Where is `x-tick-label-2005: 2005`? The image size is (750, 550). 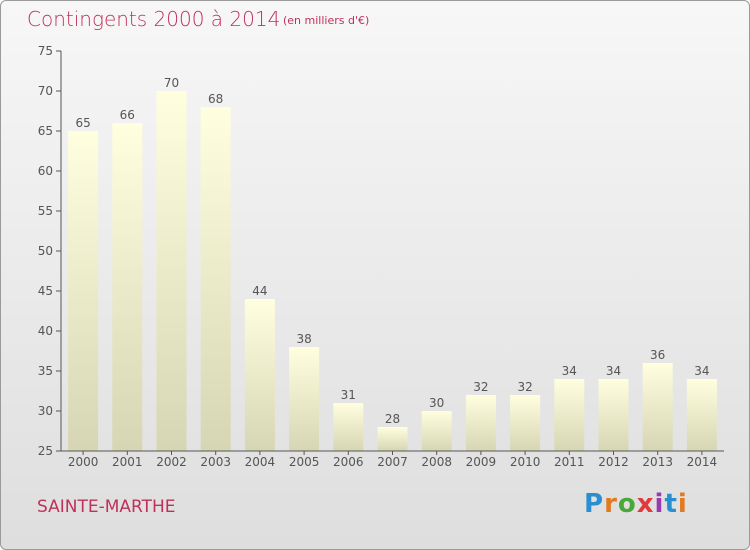 x-tick-label-2005: 2005 is located at coordinates (304, 462).